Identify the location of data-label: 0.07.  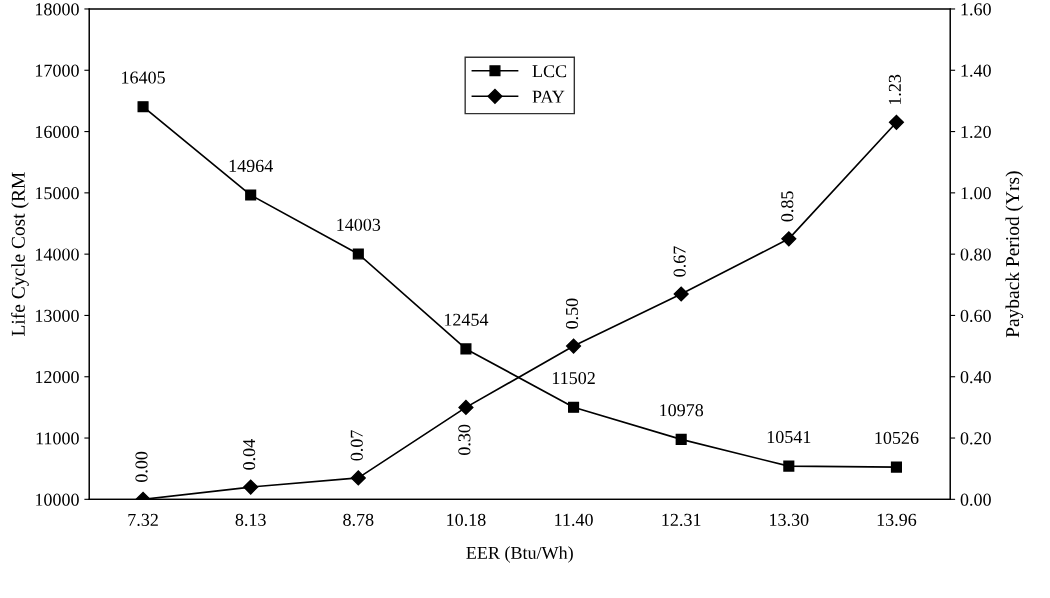
(356, 445).